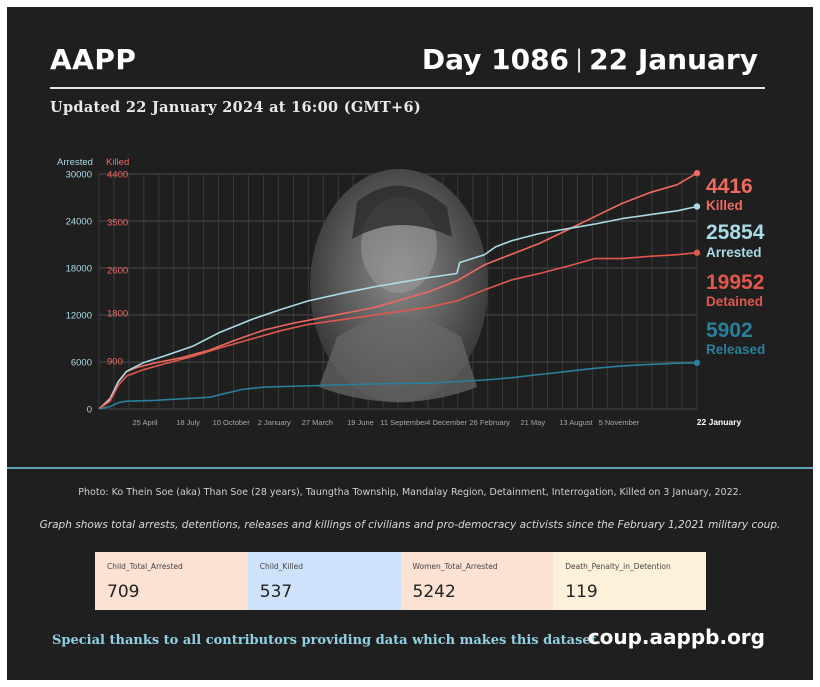 This screenshot has height=687, width=820. What do you see at coordinates (735, 282) in the screenshot?
I see `series-value-detained: 19952` at bounding box center [735, 282].